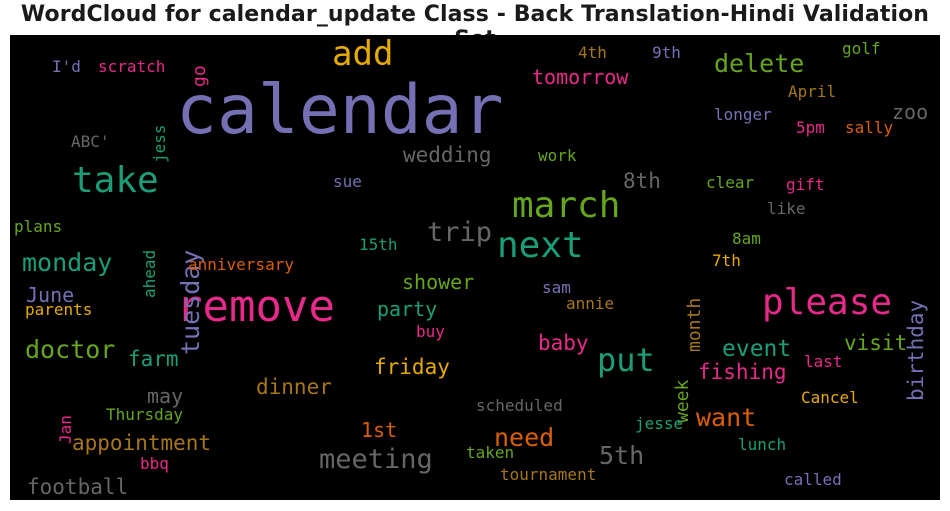 The height and width of the screenshot is (511, 950). I want to click on word-please: please, so click(827, 302).